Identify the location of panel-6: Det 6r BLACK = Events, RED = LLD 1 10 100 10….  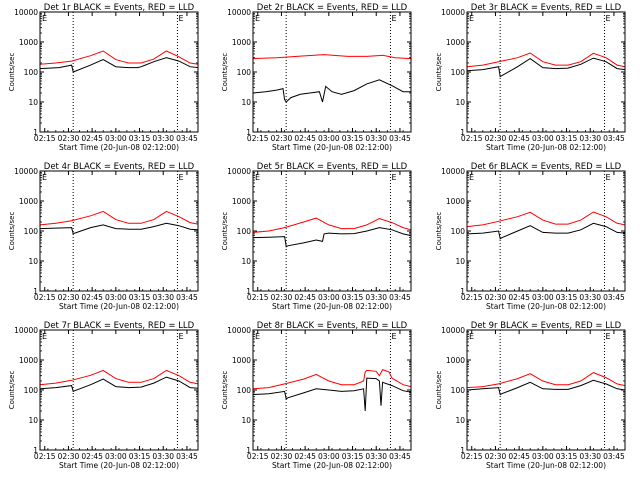
(530, 236).